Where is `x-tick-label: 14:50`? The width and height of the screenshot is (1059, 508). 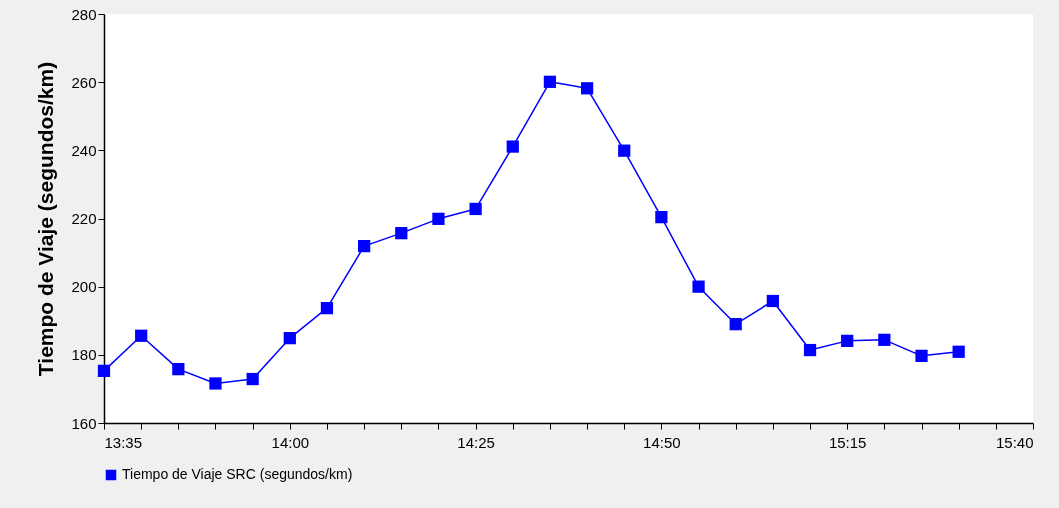
x-tick-label: 14:50 is located at coordinates (662, 442).